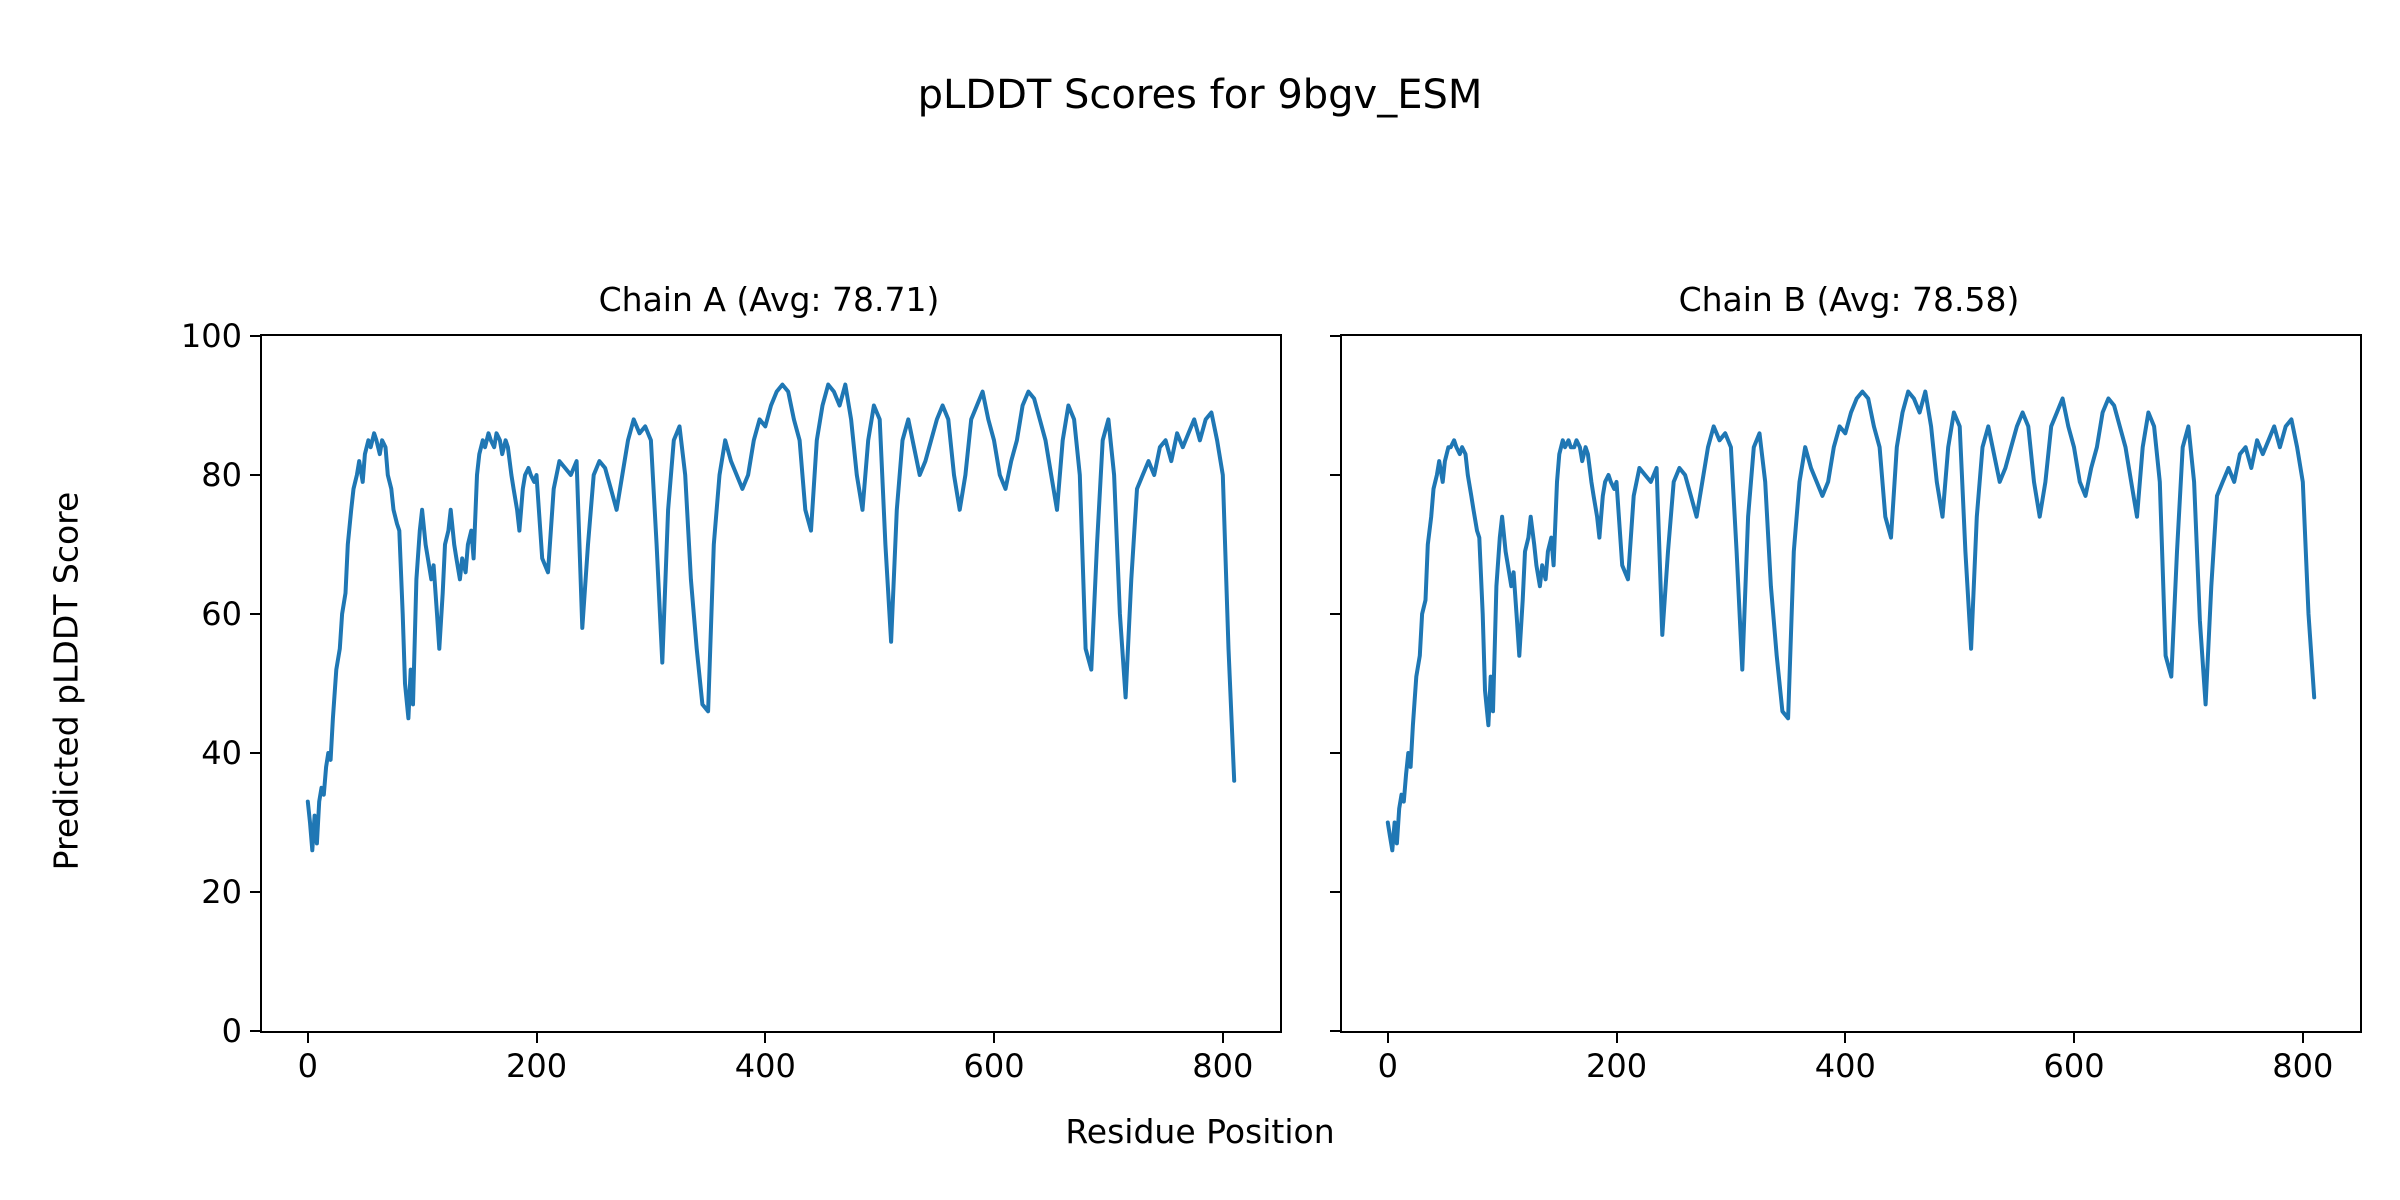  What do you see at coordinates (221, 753) in the screenshot?
I see `y-tick-label: 40` at bounding box center [221, 753].